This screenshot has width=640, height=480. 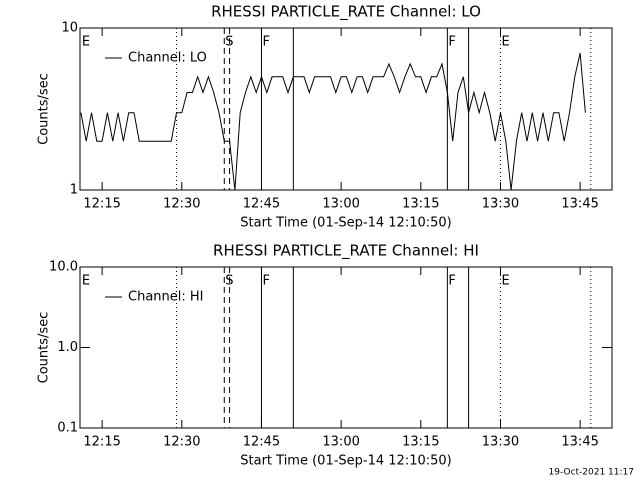 What do you see at coordinates (346, 12) in the screenshot?
I see `chart-title: RHESSI PARTICLE_RATE Channel: LO` at bounding box center [346, 12].